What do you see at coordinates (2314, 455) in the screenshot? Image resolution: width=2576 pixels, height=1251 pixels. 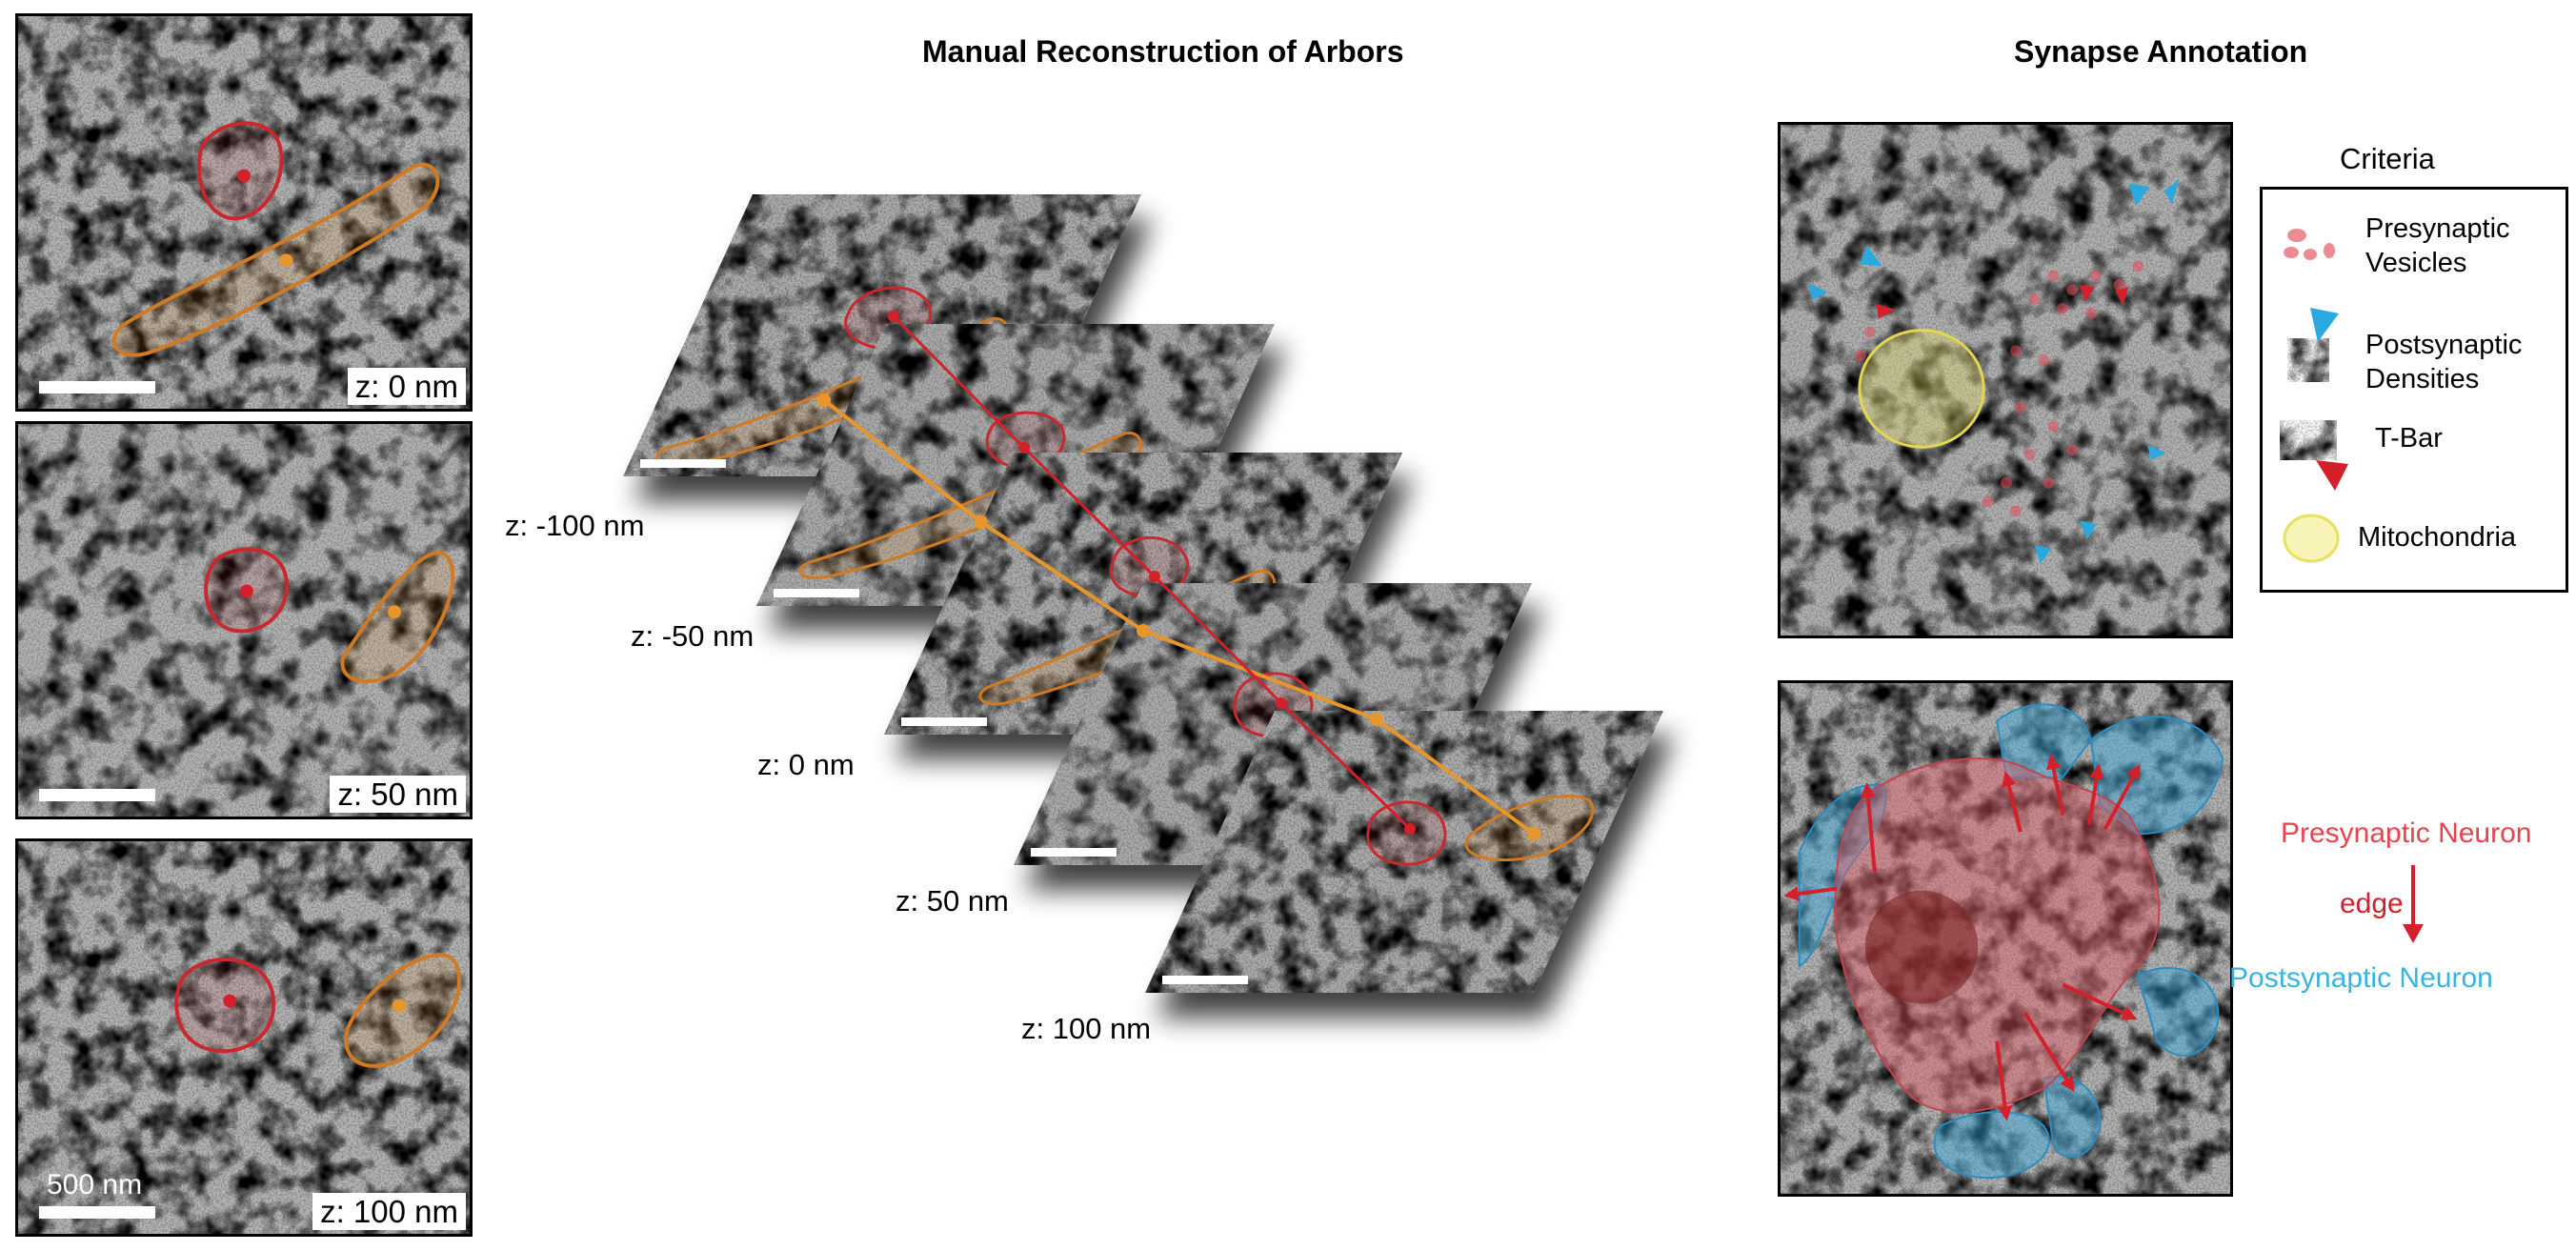 I see `t-bar-icon` at bounding box center [2314, 455].